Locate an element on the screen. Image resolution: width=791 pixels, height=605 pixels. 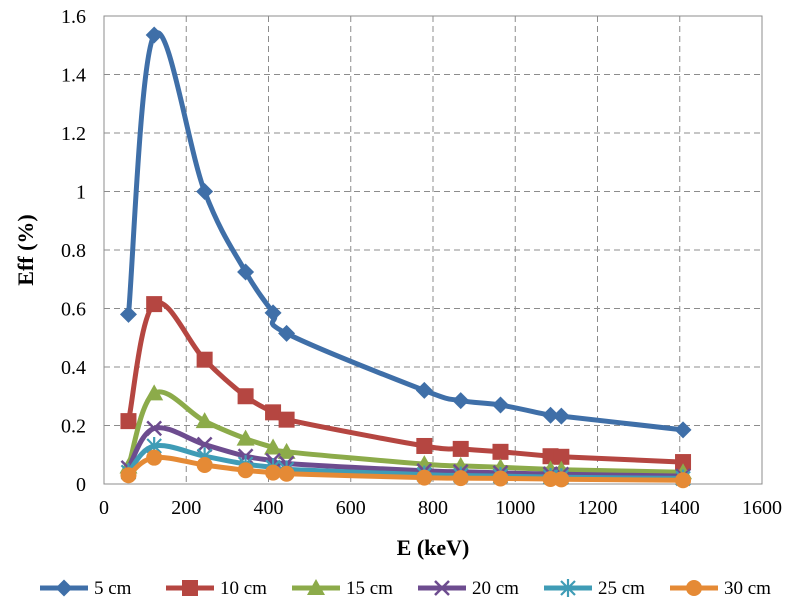
x-tick-label: 1000 is located at coordinates (515, 508).